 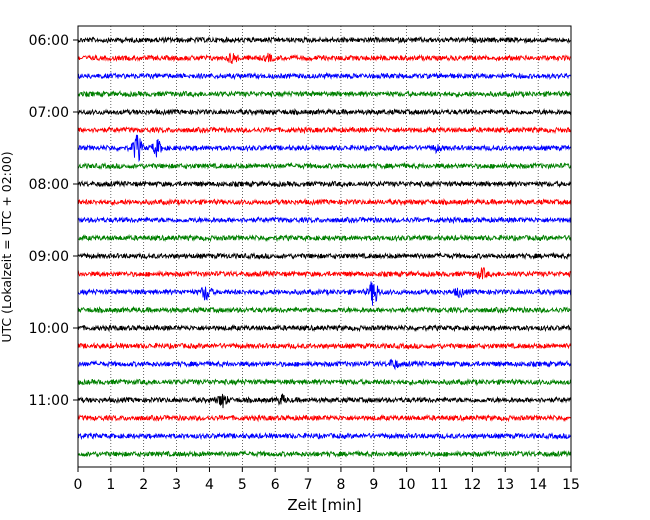 What do you see at coordinates (53, 221) in the screenshot?
I see `y-axis-ticks: 06:00 07:00 08:00 09:00 10:00 11:00` at bounding box center [53, 221].